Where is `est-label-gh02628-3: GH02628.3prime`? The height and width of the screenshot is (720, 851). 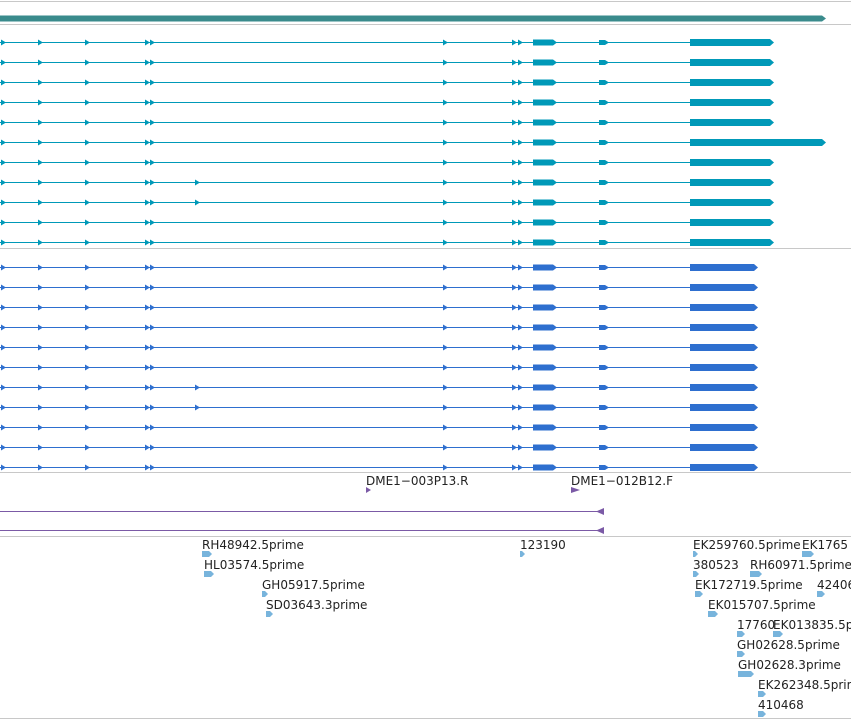 est-label-gh02628-3: GH02628.3prime is located at coordinates (789, 665).